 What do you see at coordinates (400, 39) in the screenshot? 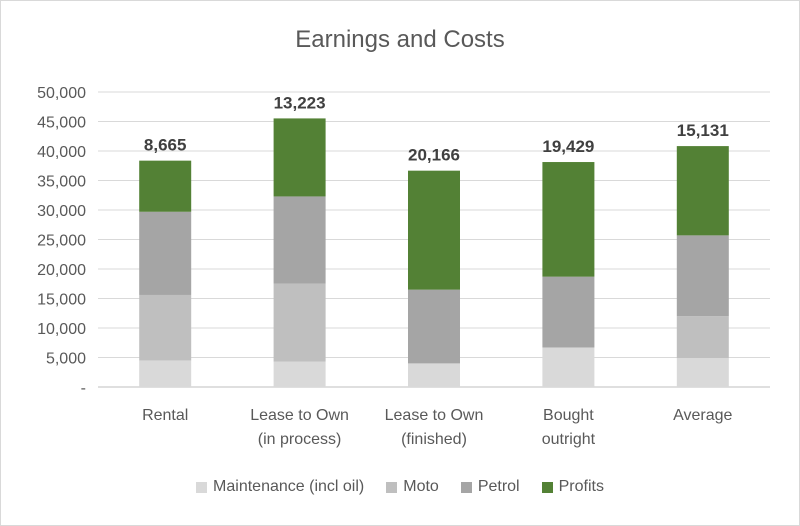
I see `chart-title: Earnings and Costs` at bounding box center [400, 39].